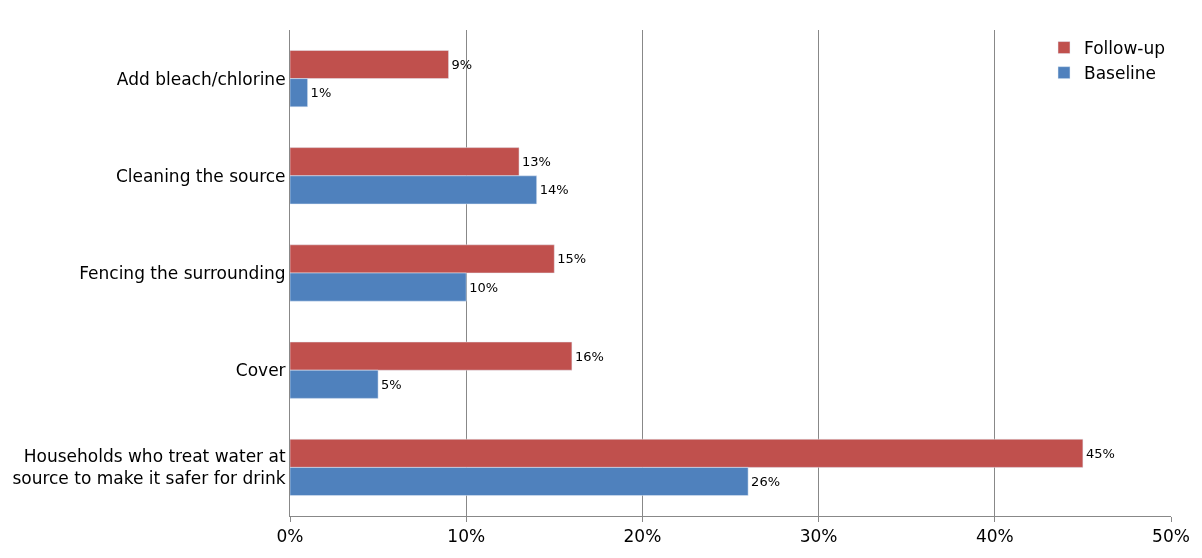 This screenshot has height=558, width=1202. I want to click on data-label: 14%, so click(554, 190).